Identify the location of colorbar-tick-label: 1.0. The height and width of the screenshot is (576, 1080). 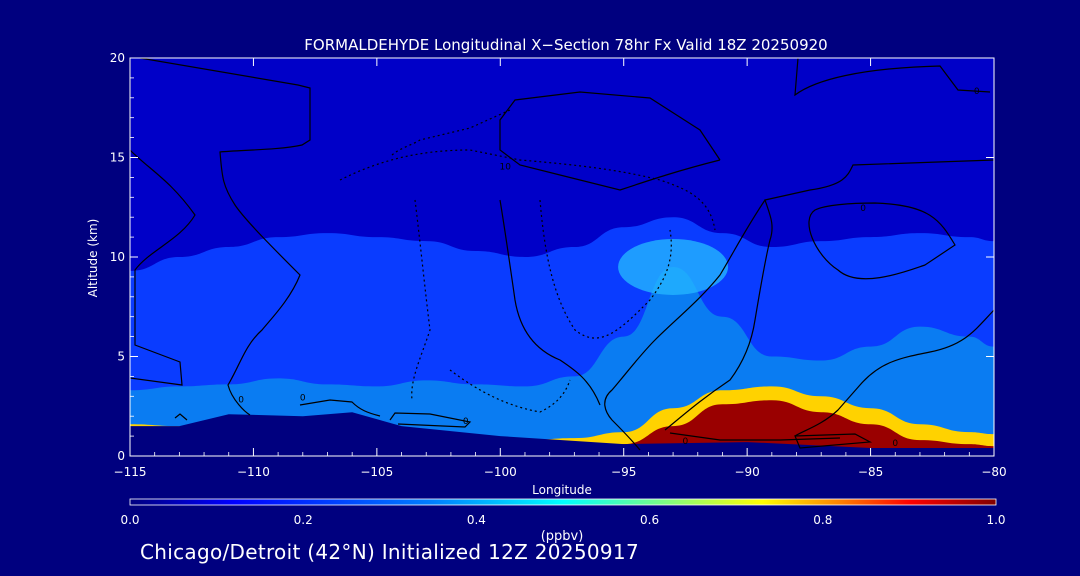
(995, 520).